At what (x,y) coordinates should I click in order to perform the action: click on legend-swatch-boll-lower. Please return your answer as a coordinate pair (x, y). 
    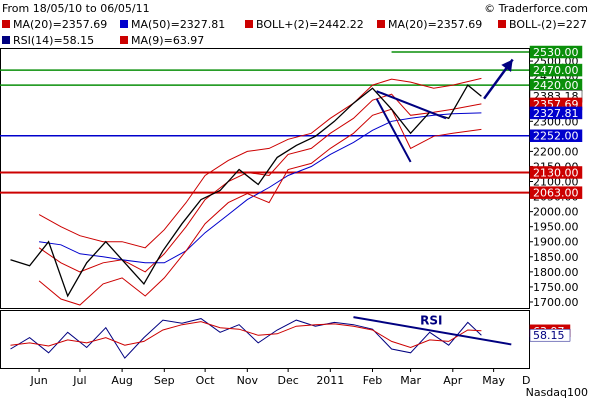
    Looking at the image, I should click on (502, 24).